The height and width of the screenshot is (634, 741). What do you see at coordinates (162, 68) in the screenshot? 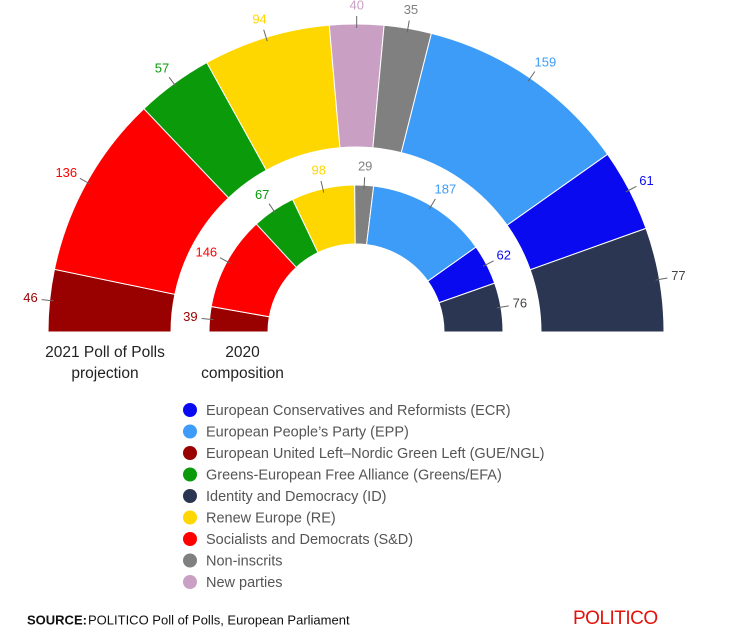
I see `value-label: 57` at bounding box center [162, 68].